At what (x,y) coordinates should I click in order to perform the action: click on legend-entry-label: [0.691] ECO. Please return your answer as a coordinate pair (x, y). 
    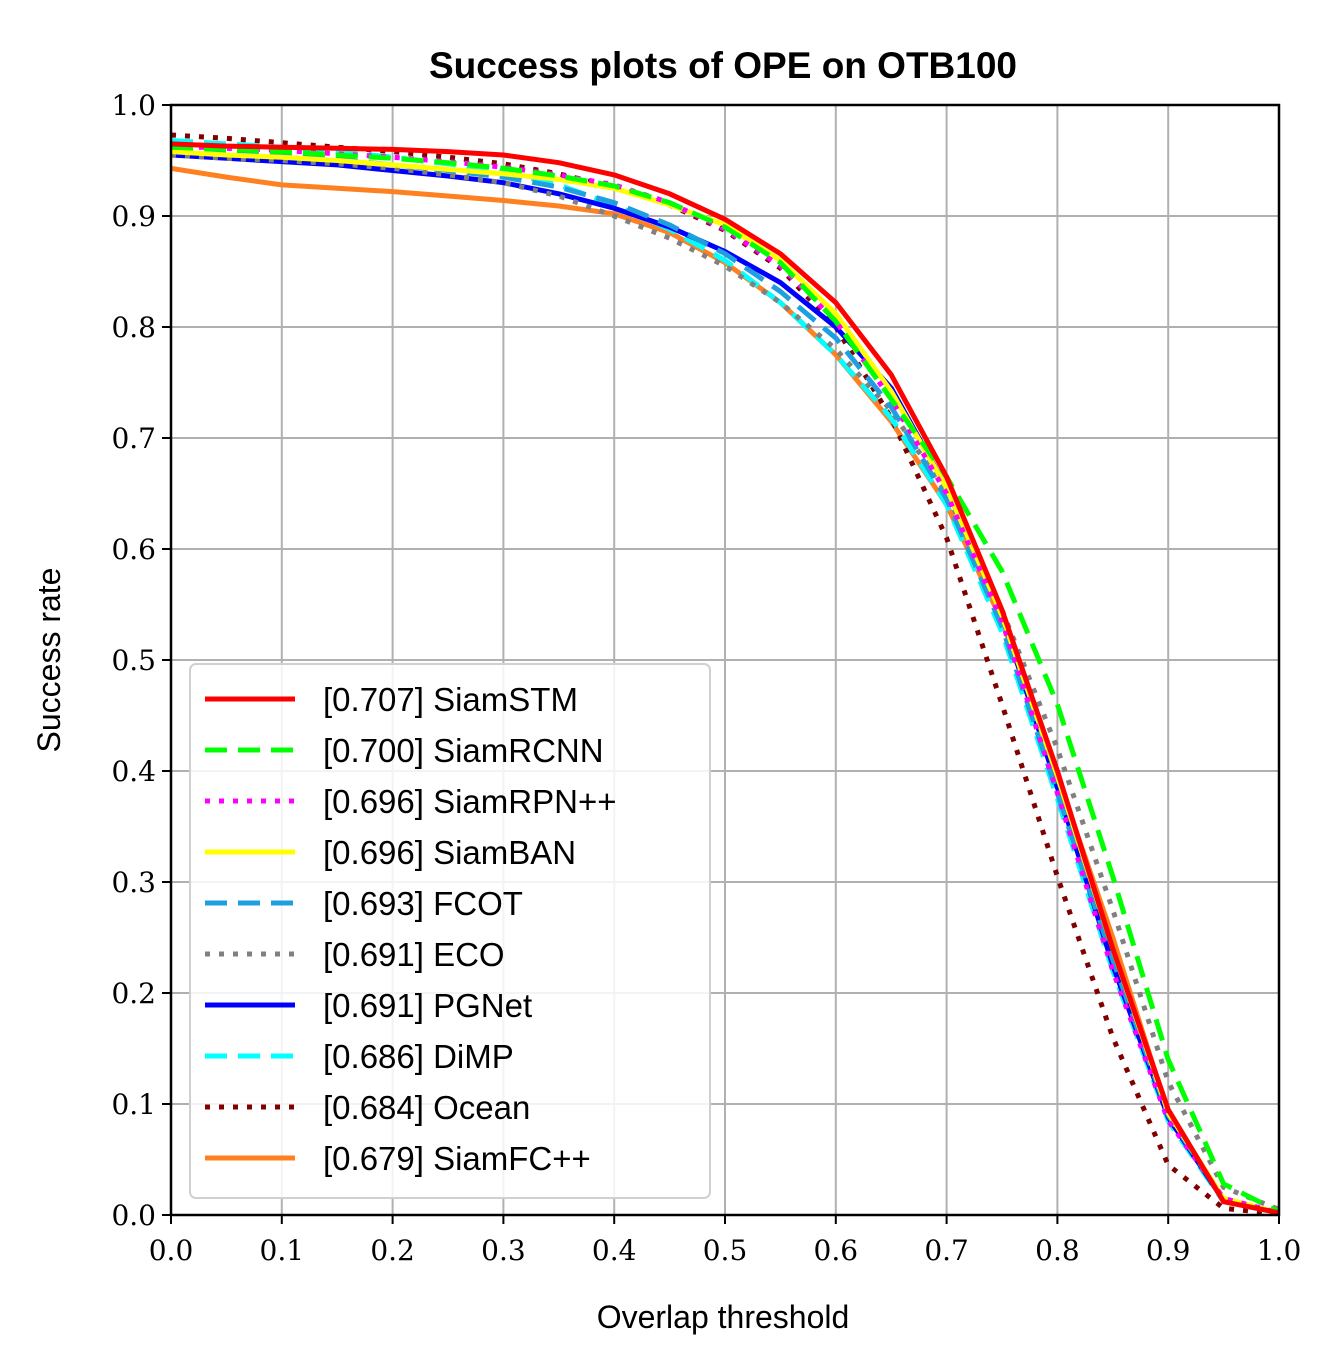
    Looking at the image, I should click on (414, 954).